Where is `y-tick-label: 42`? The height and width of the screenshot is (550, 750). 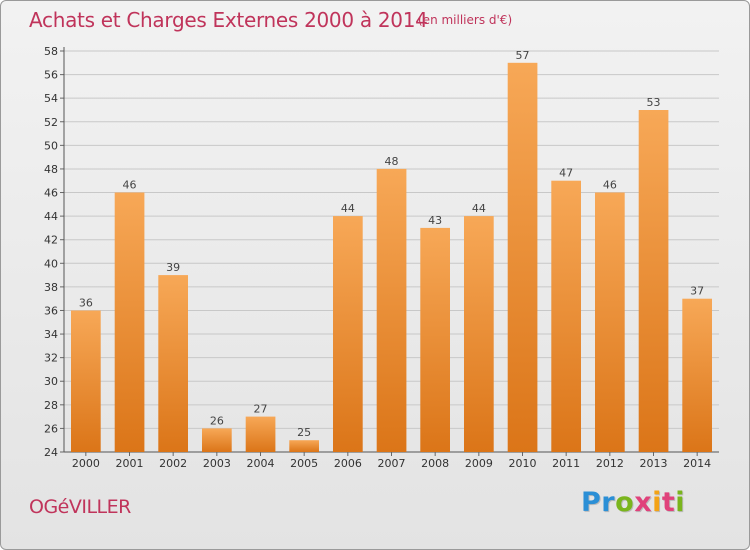 y-tick-label: 42 is located at coordinates (51, 240).